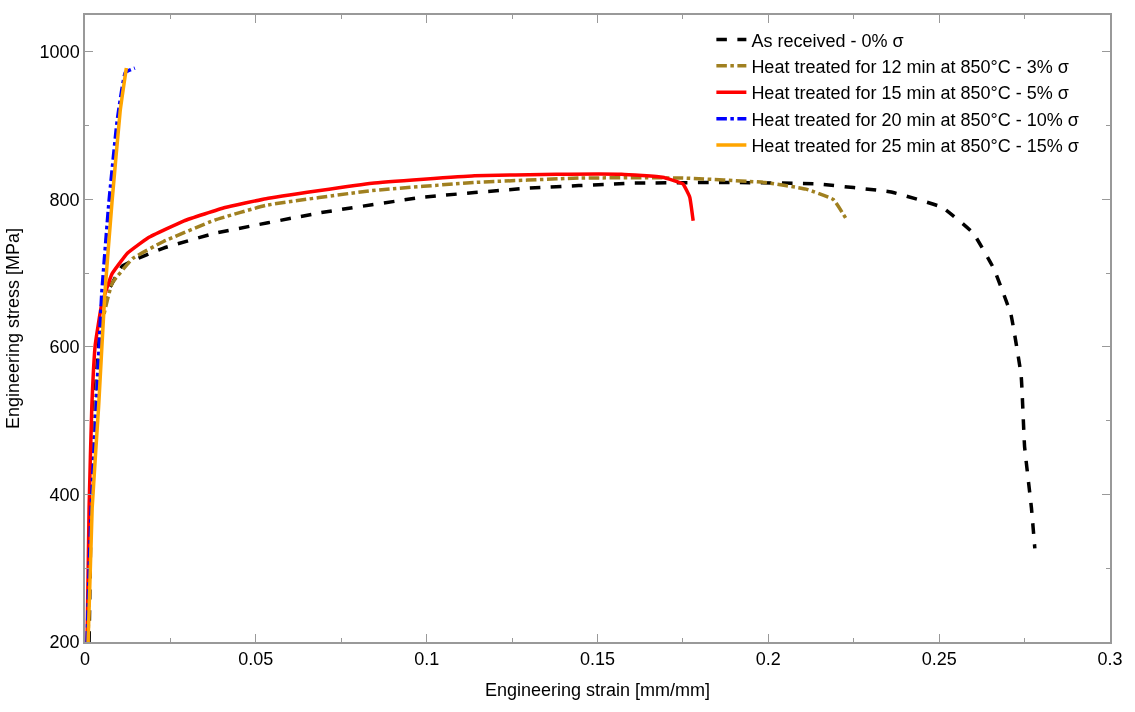 The width and height of the screenshot is (1135, 712). I want to click on y-tick-label: 600, so click(64, 347).